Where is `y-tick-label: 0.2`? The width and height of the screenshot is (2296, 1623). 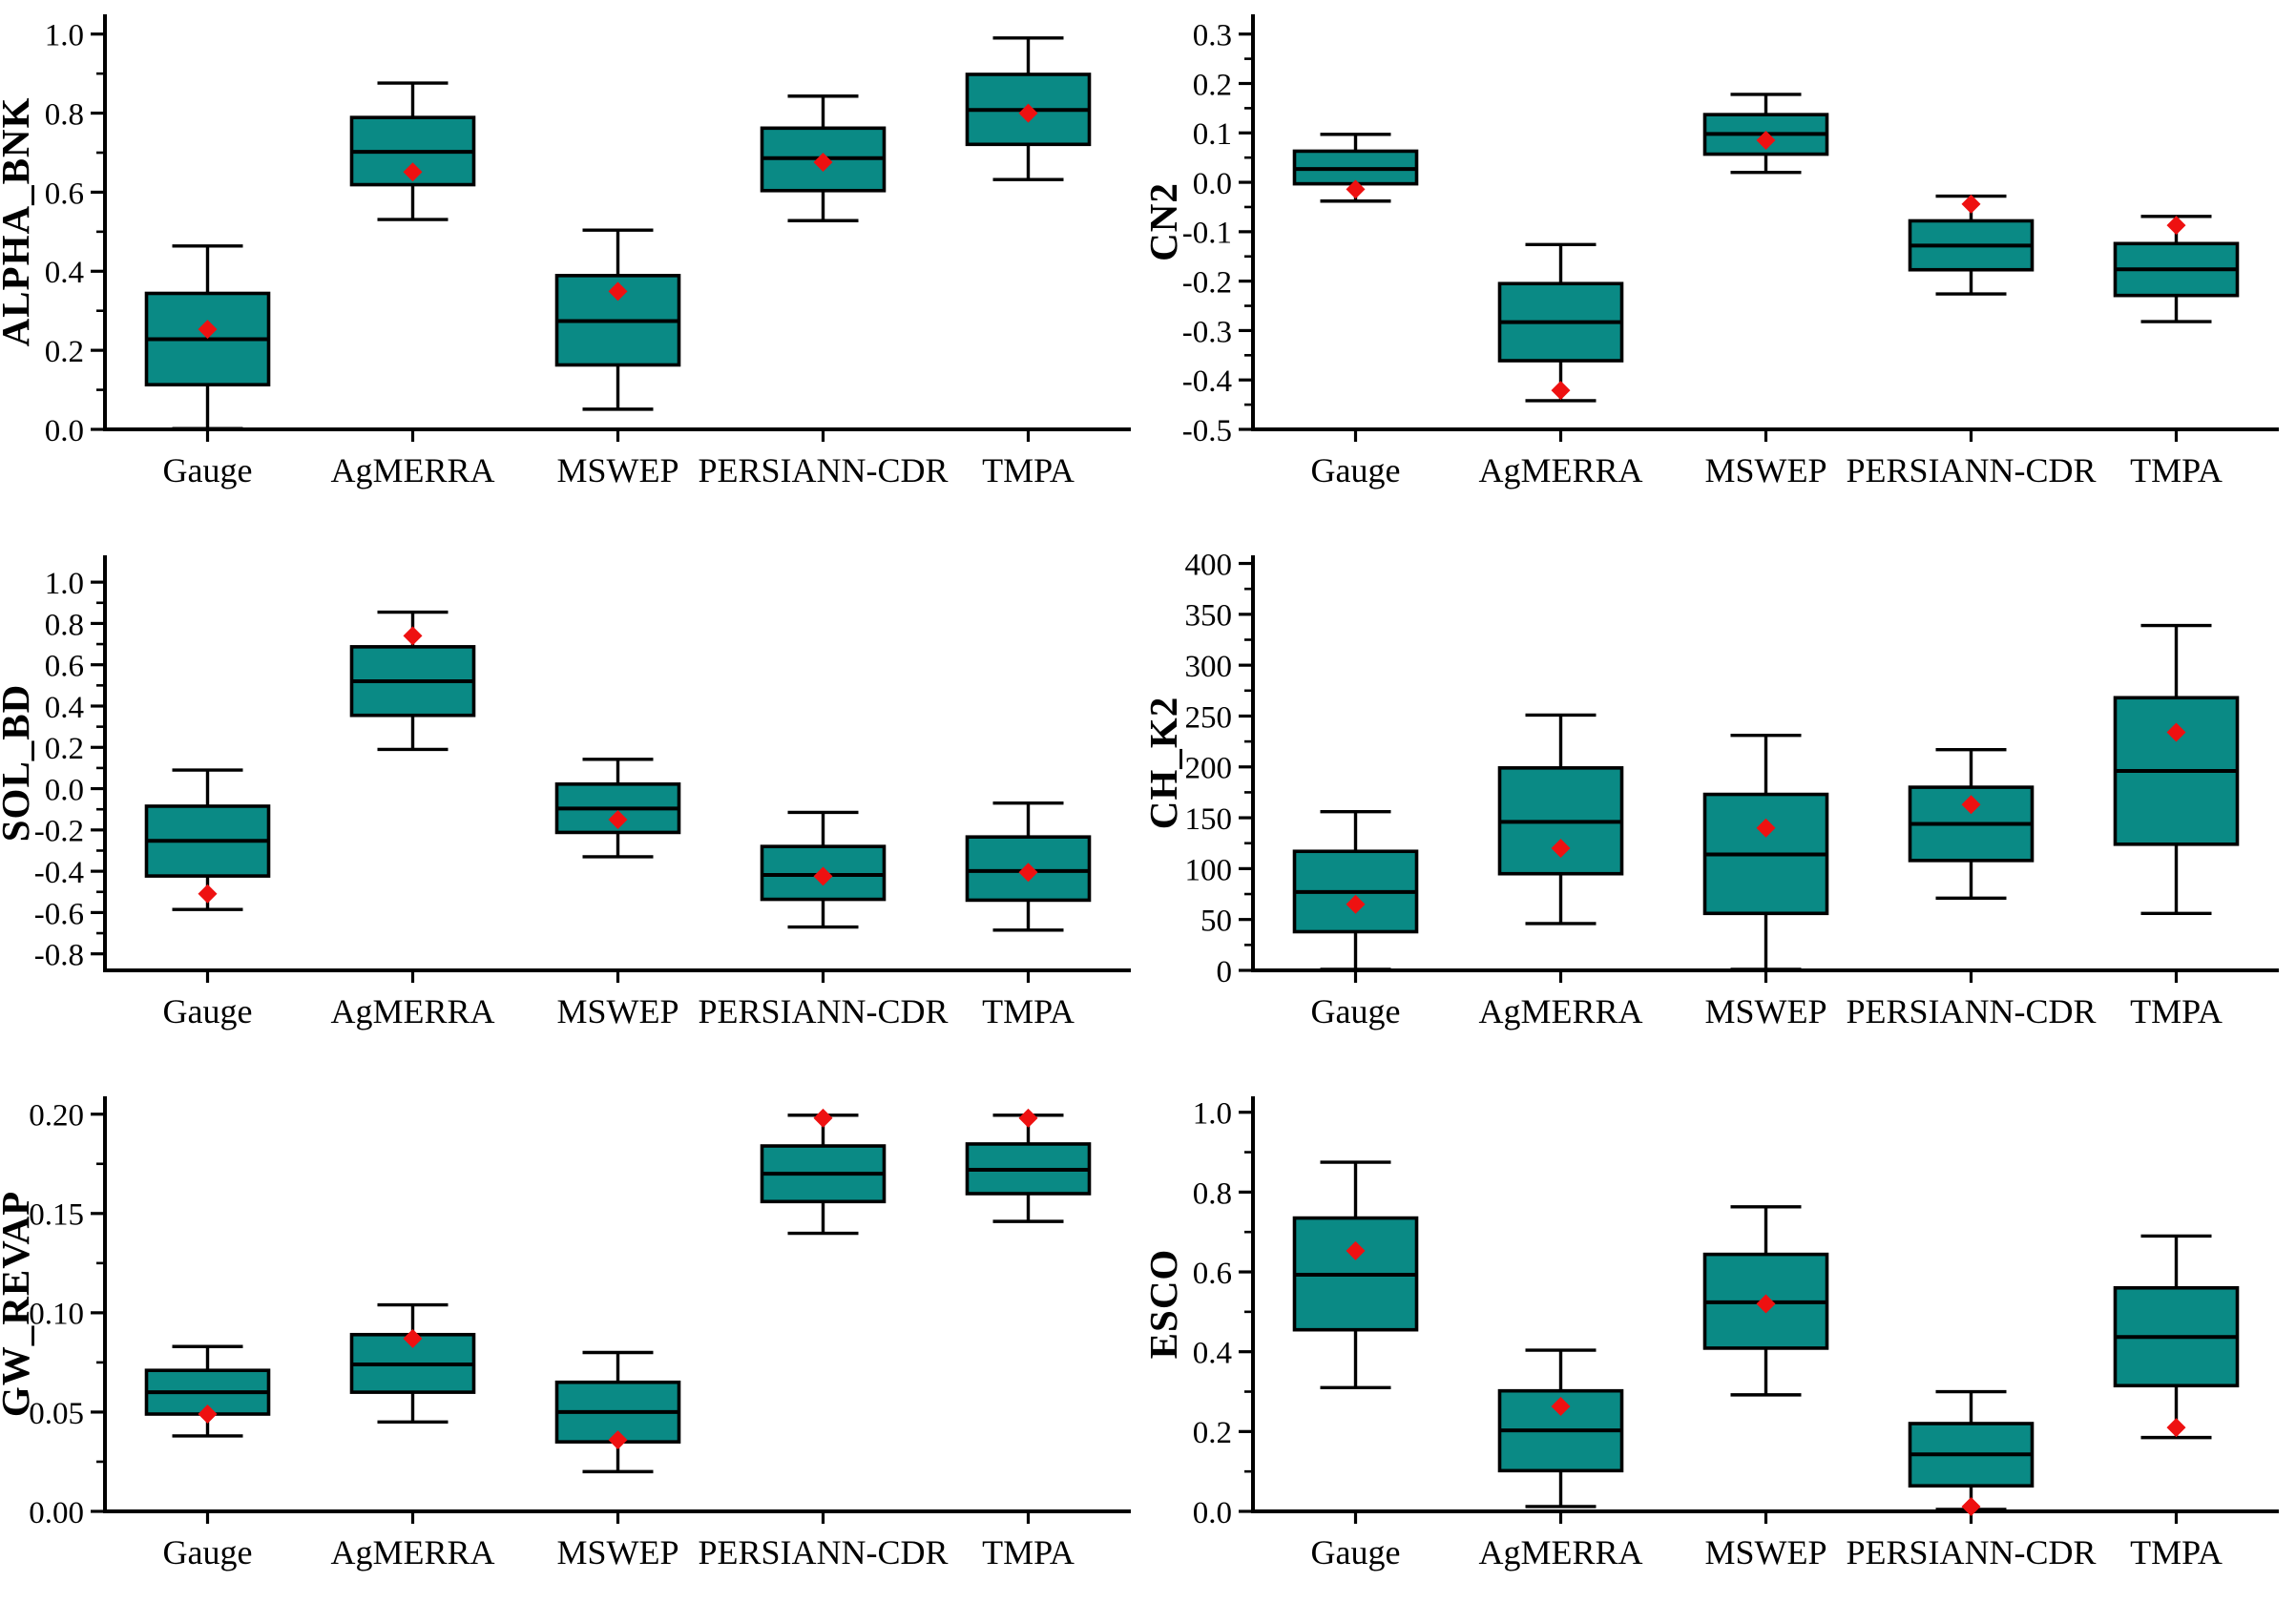 y-tick-label: 0.2 is located at coordinates (1212, 85).